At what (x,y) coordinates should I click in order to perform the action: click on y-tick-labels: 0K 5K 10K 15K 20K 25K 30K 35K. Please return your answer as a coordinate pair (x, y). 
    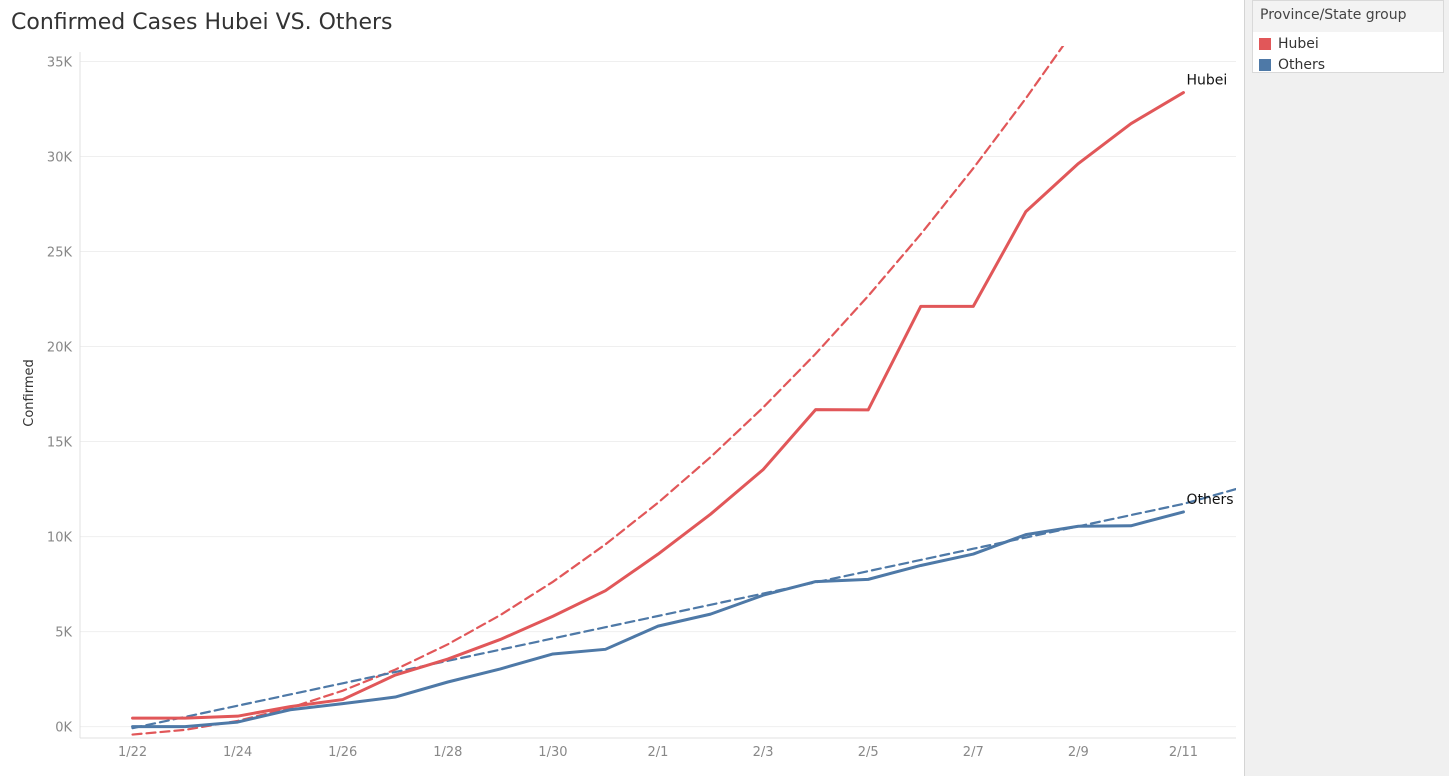
    Looking at the image, I should click on (60, 396).